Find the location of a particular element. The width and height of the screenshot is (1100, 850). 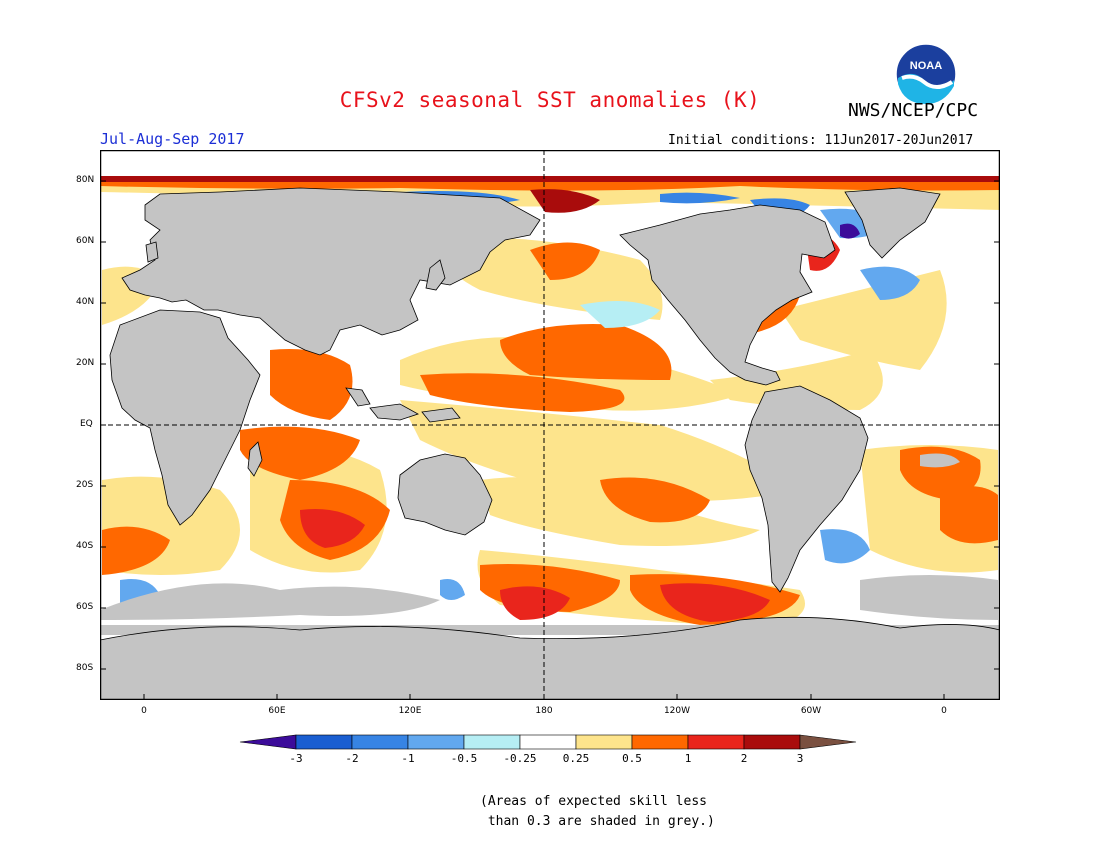

colorbar-tick-label: -1 is located at coordinates (408, 758).